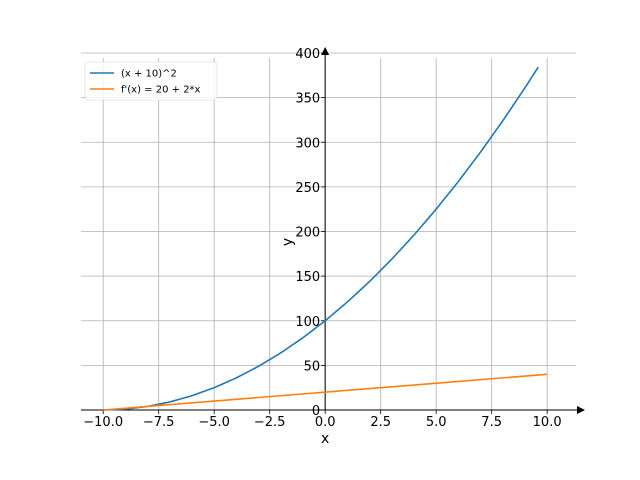  I want to click on y-axis-arrow, so click(325, 51).